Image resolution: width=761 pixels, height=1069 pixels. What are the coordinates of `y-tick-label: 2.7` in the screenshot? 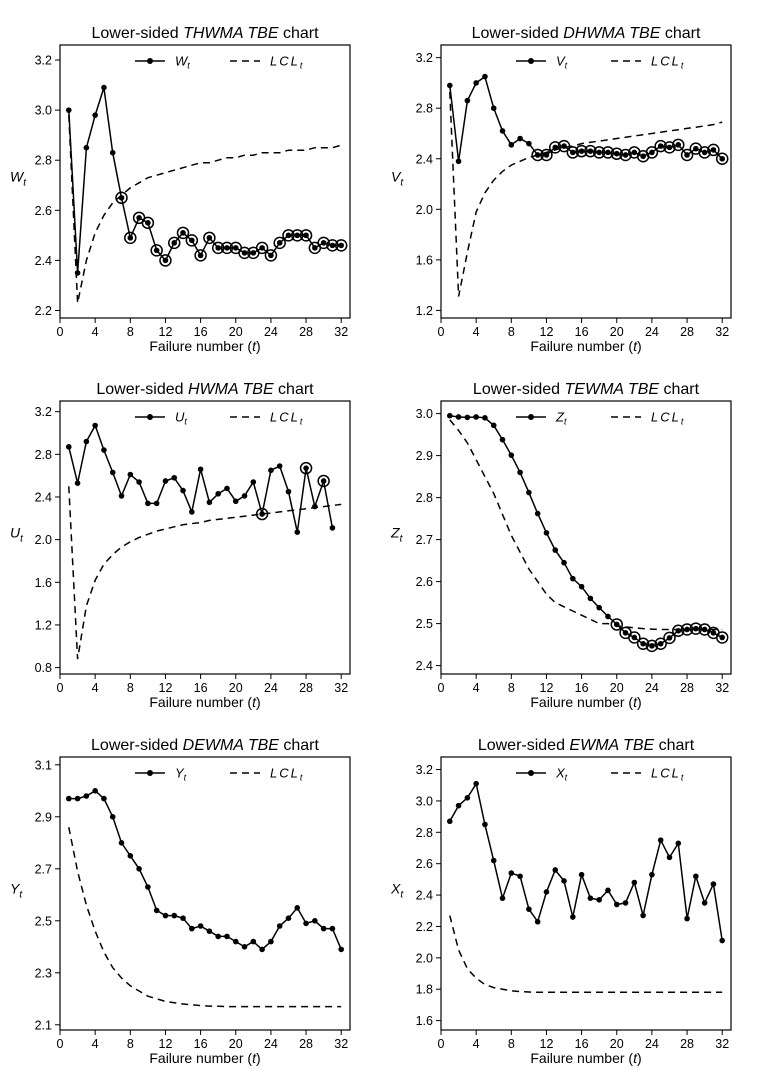 It's located at (424, 540).